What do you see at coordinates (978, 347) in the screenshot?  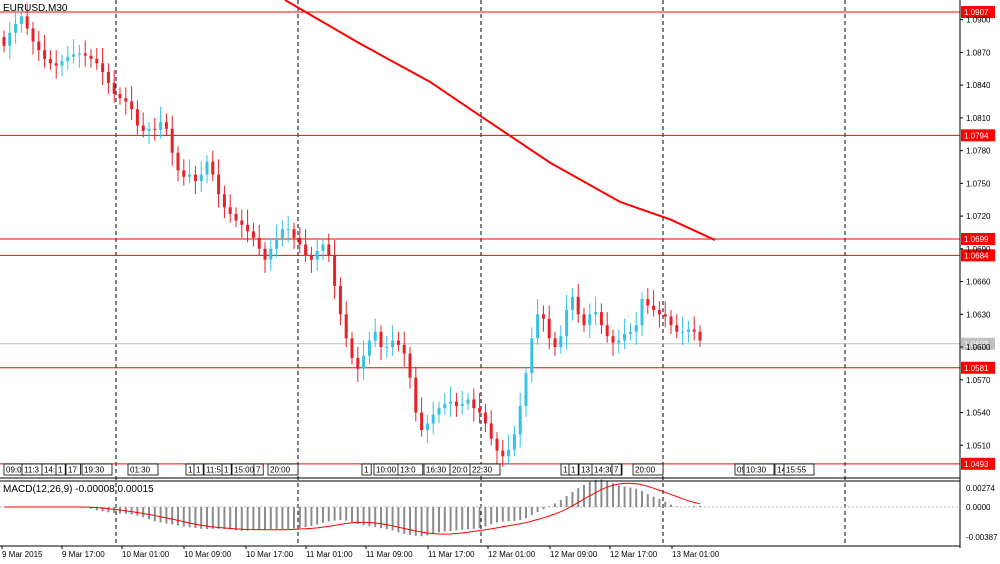 I see `price-tick-label: 1.0600` at bounding box center [978, 347].